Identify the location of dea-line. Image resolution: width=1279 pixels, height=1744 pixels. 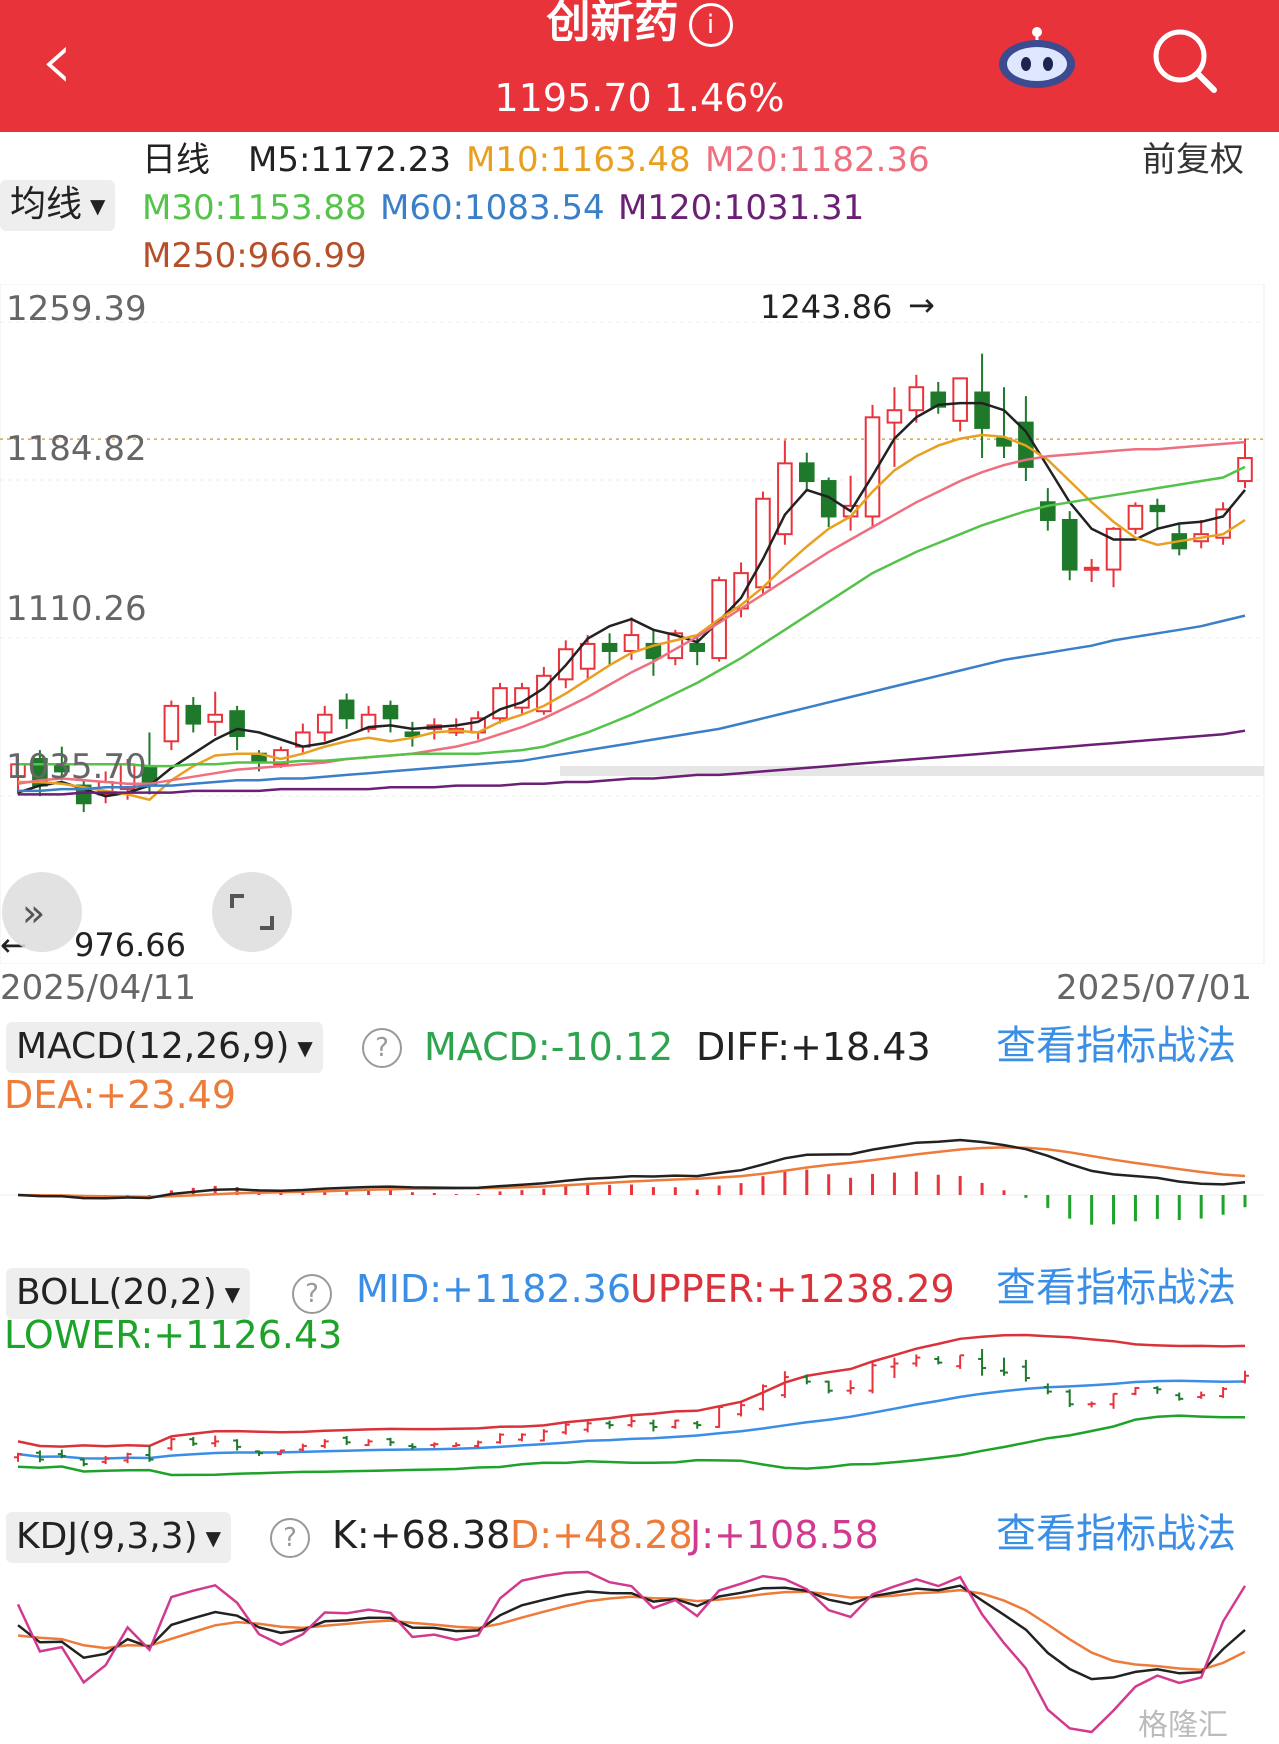
(631, 1172).